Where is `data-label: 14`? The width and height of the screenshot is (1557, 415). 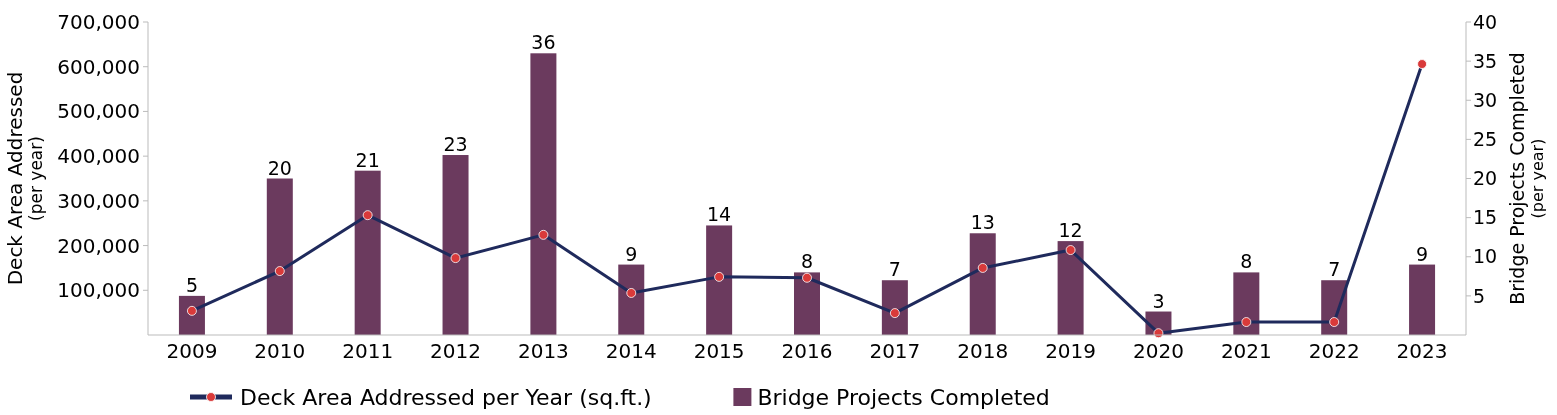 data-label: 14 is located at coordinates (719, 214).